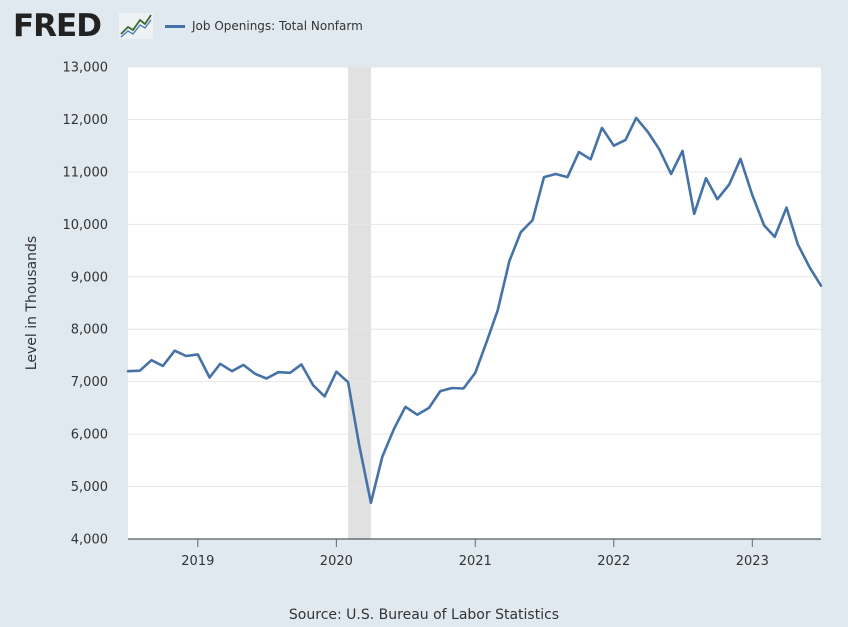  I want to click on x-tick-label: 2020, so click(336, 561).